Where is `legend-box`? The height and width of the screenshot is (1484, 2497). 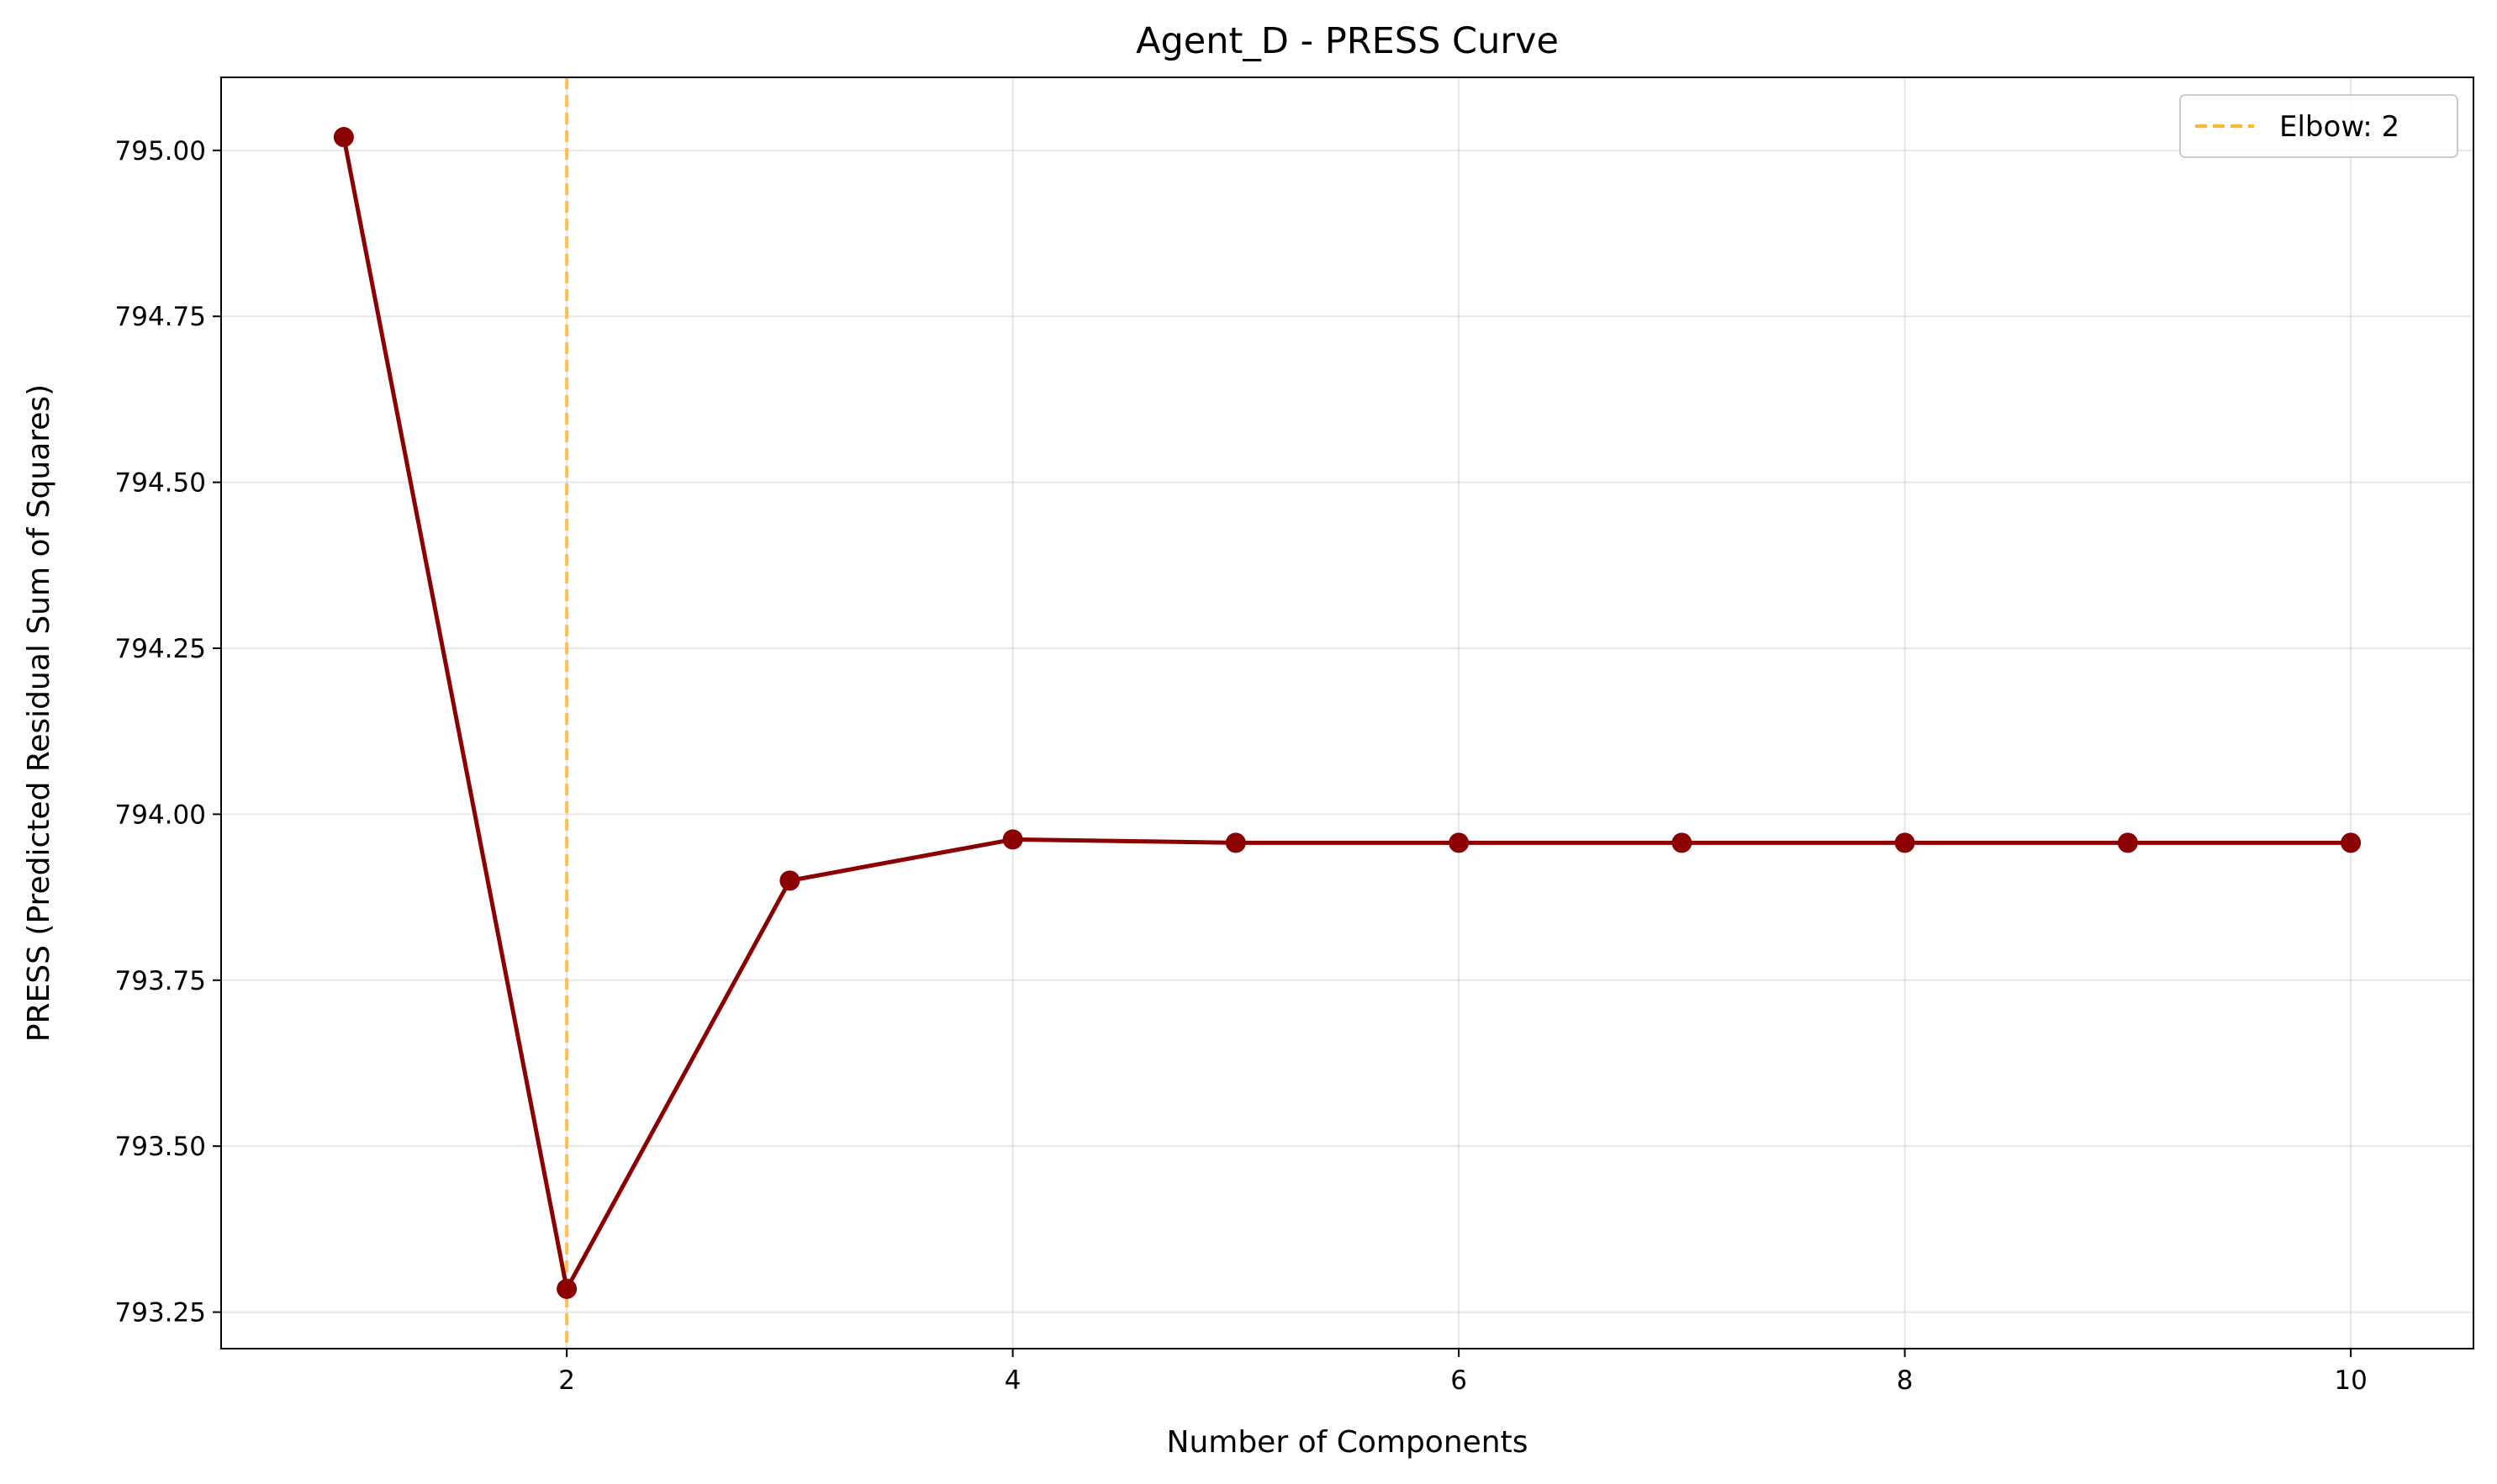
legend-box is located at coordinates (2318, 126).